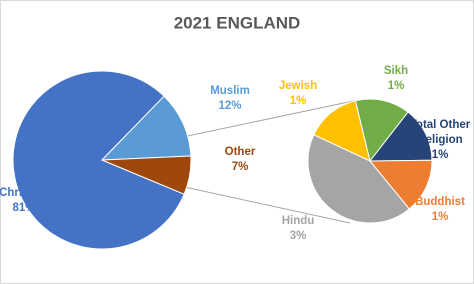 This screenshot has height=284, width=474. I want to click on data-label: Other 7%, so click(240, 160).